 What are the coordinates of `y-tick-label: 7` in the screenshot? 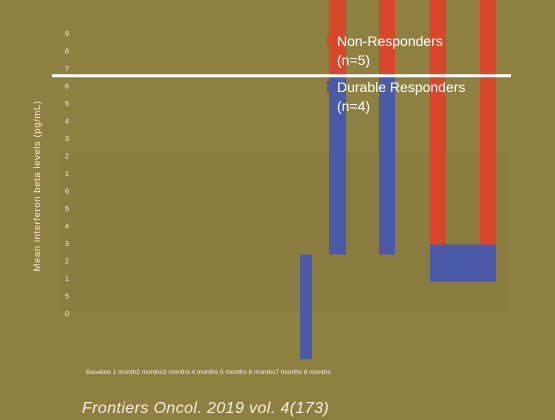 It's located at (67, 68).